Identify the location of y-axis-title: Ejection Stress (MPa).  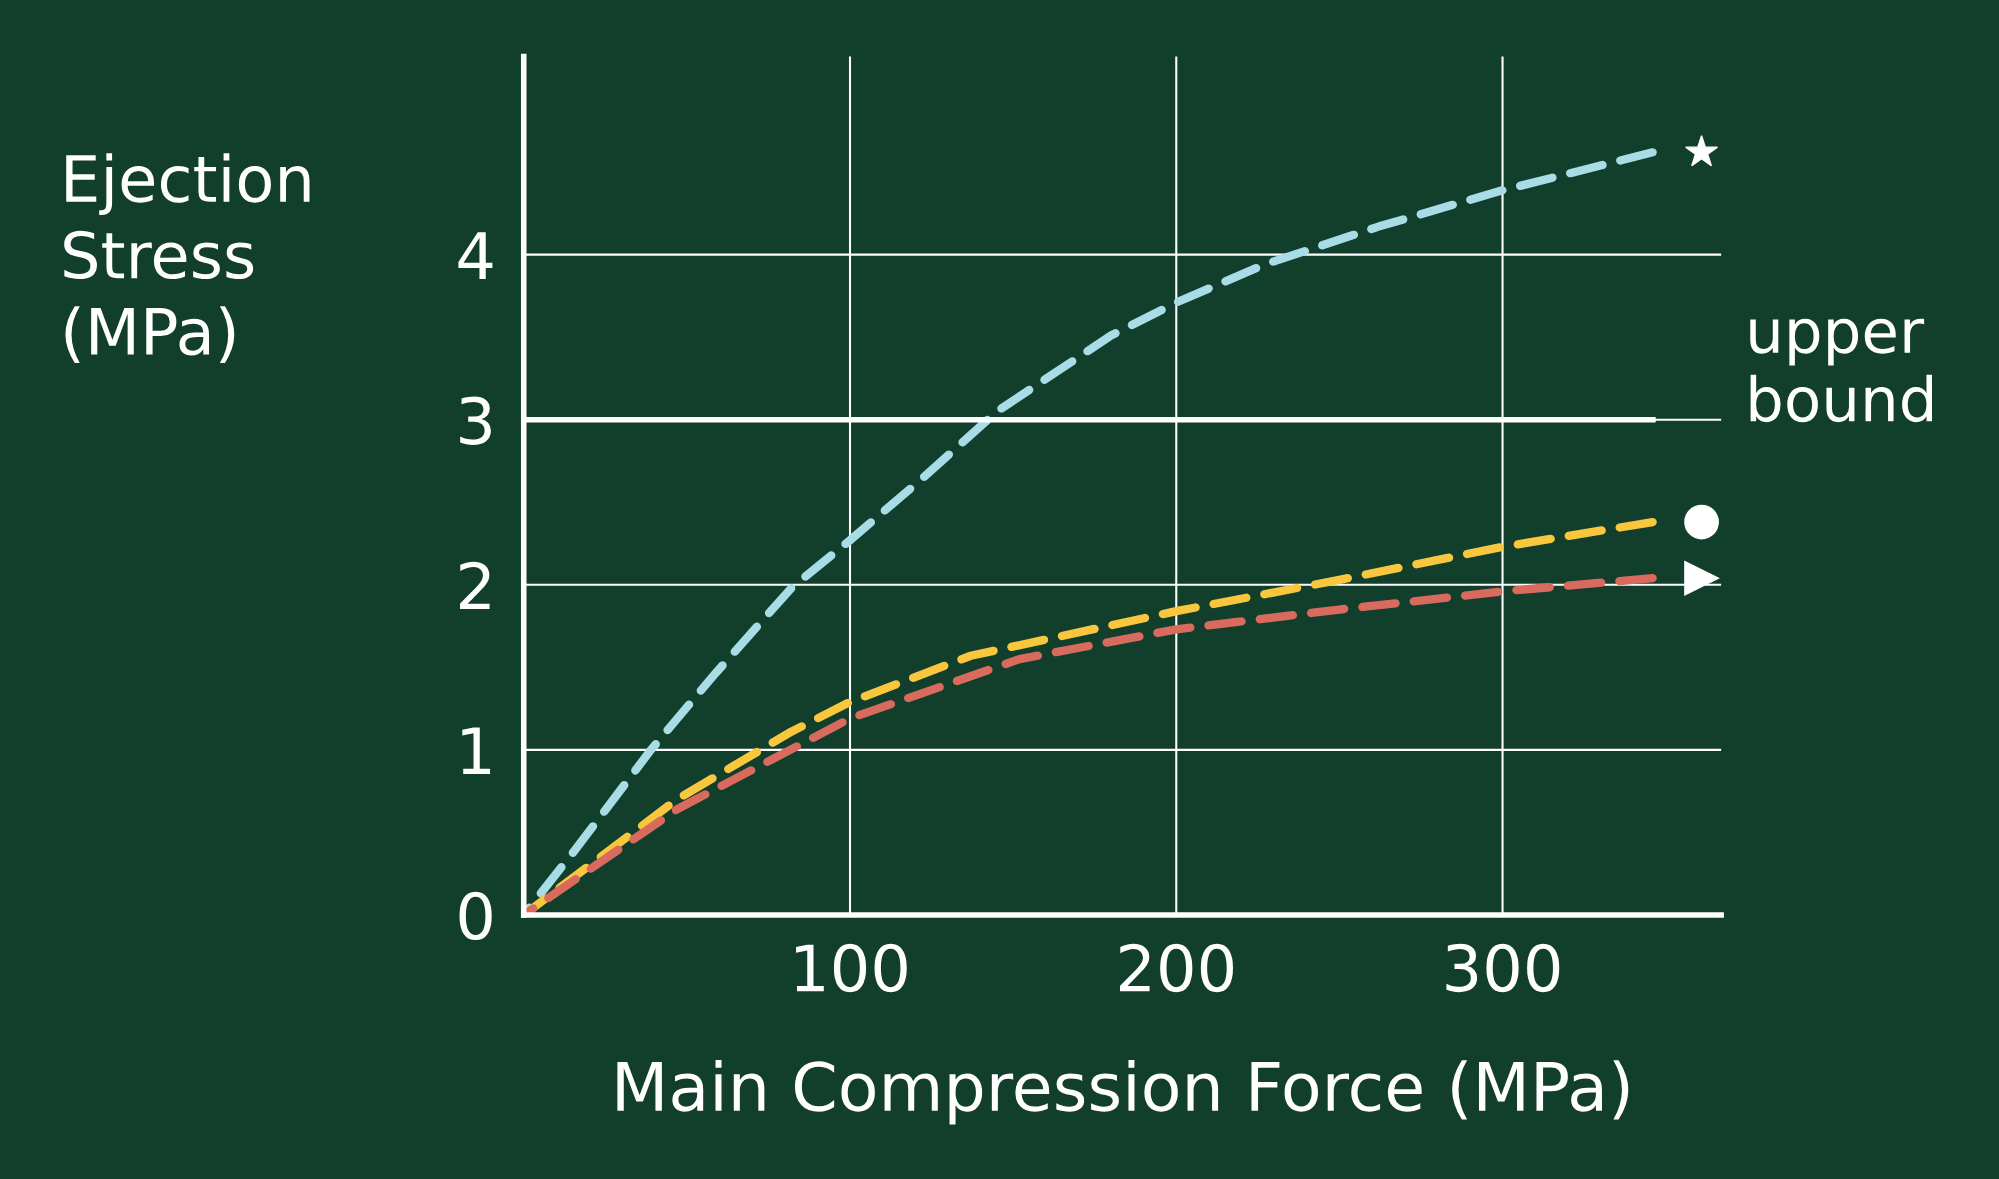
(187, 258).